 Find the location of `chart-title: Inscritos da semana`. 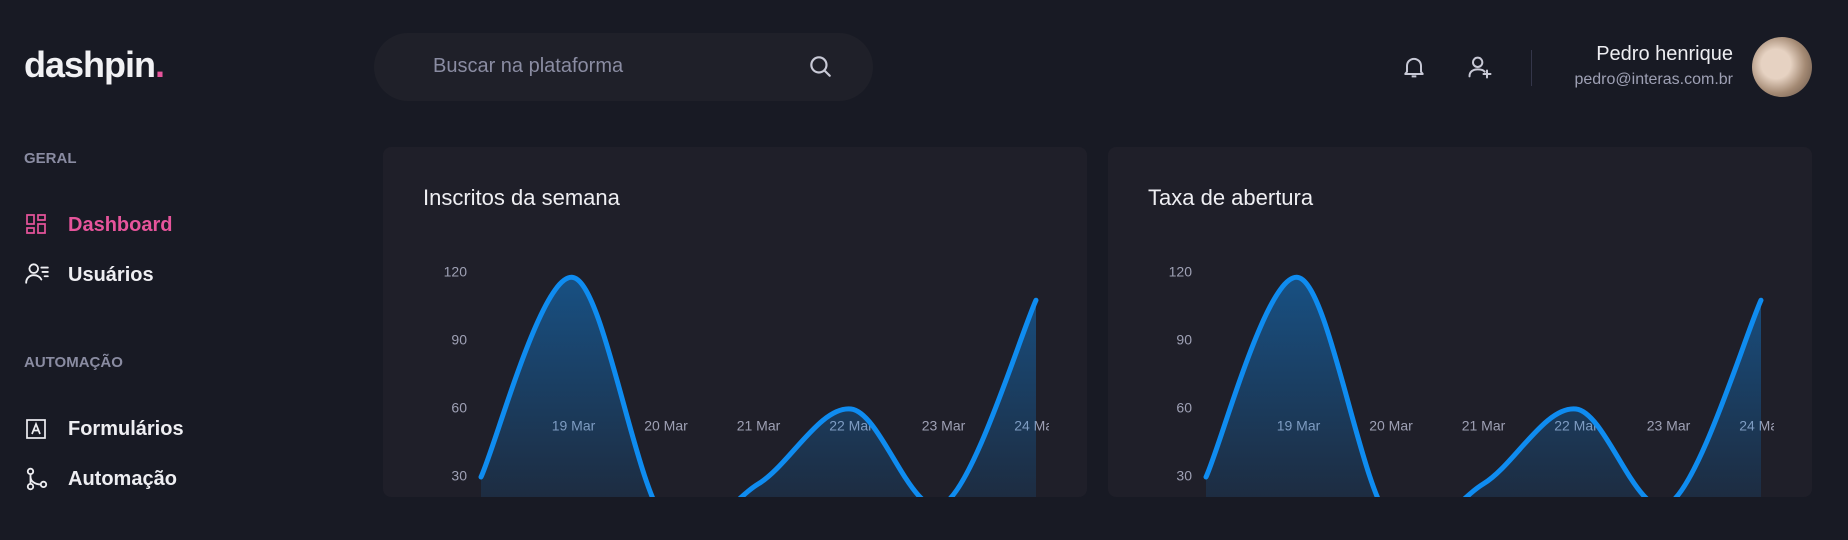

chart-title: Inscritos da semana is located at coordinates (521, 197).